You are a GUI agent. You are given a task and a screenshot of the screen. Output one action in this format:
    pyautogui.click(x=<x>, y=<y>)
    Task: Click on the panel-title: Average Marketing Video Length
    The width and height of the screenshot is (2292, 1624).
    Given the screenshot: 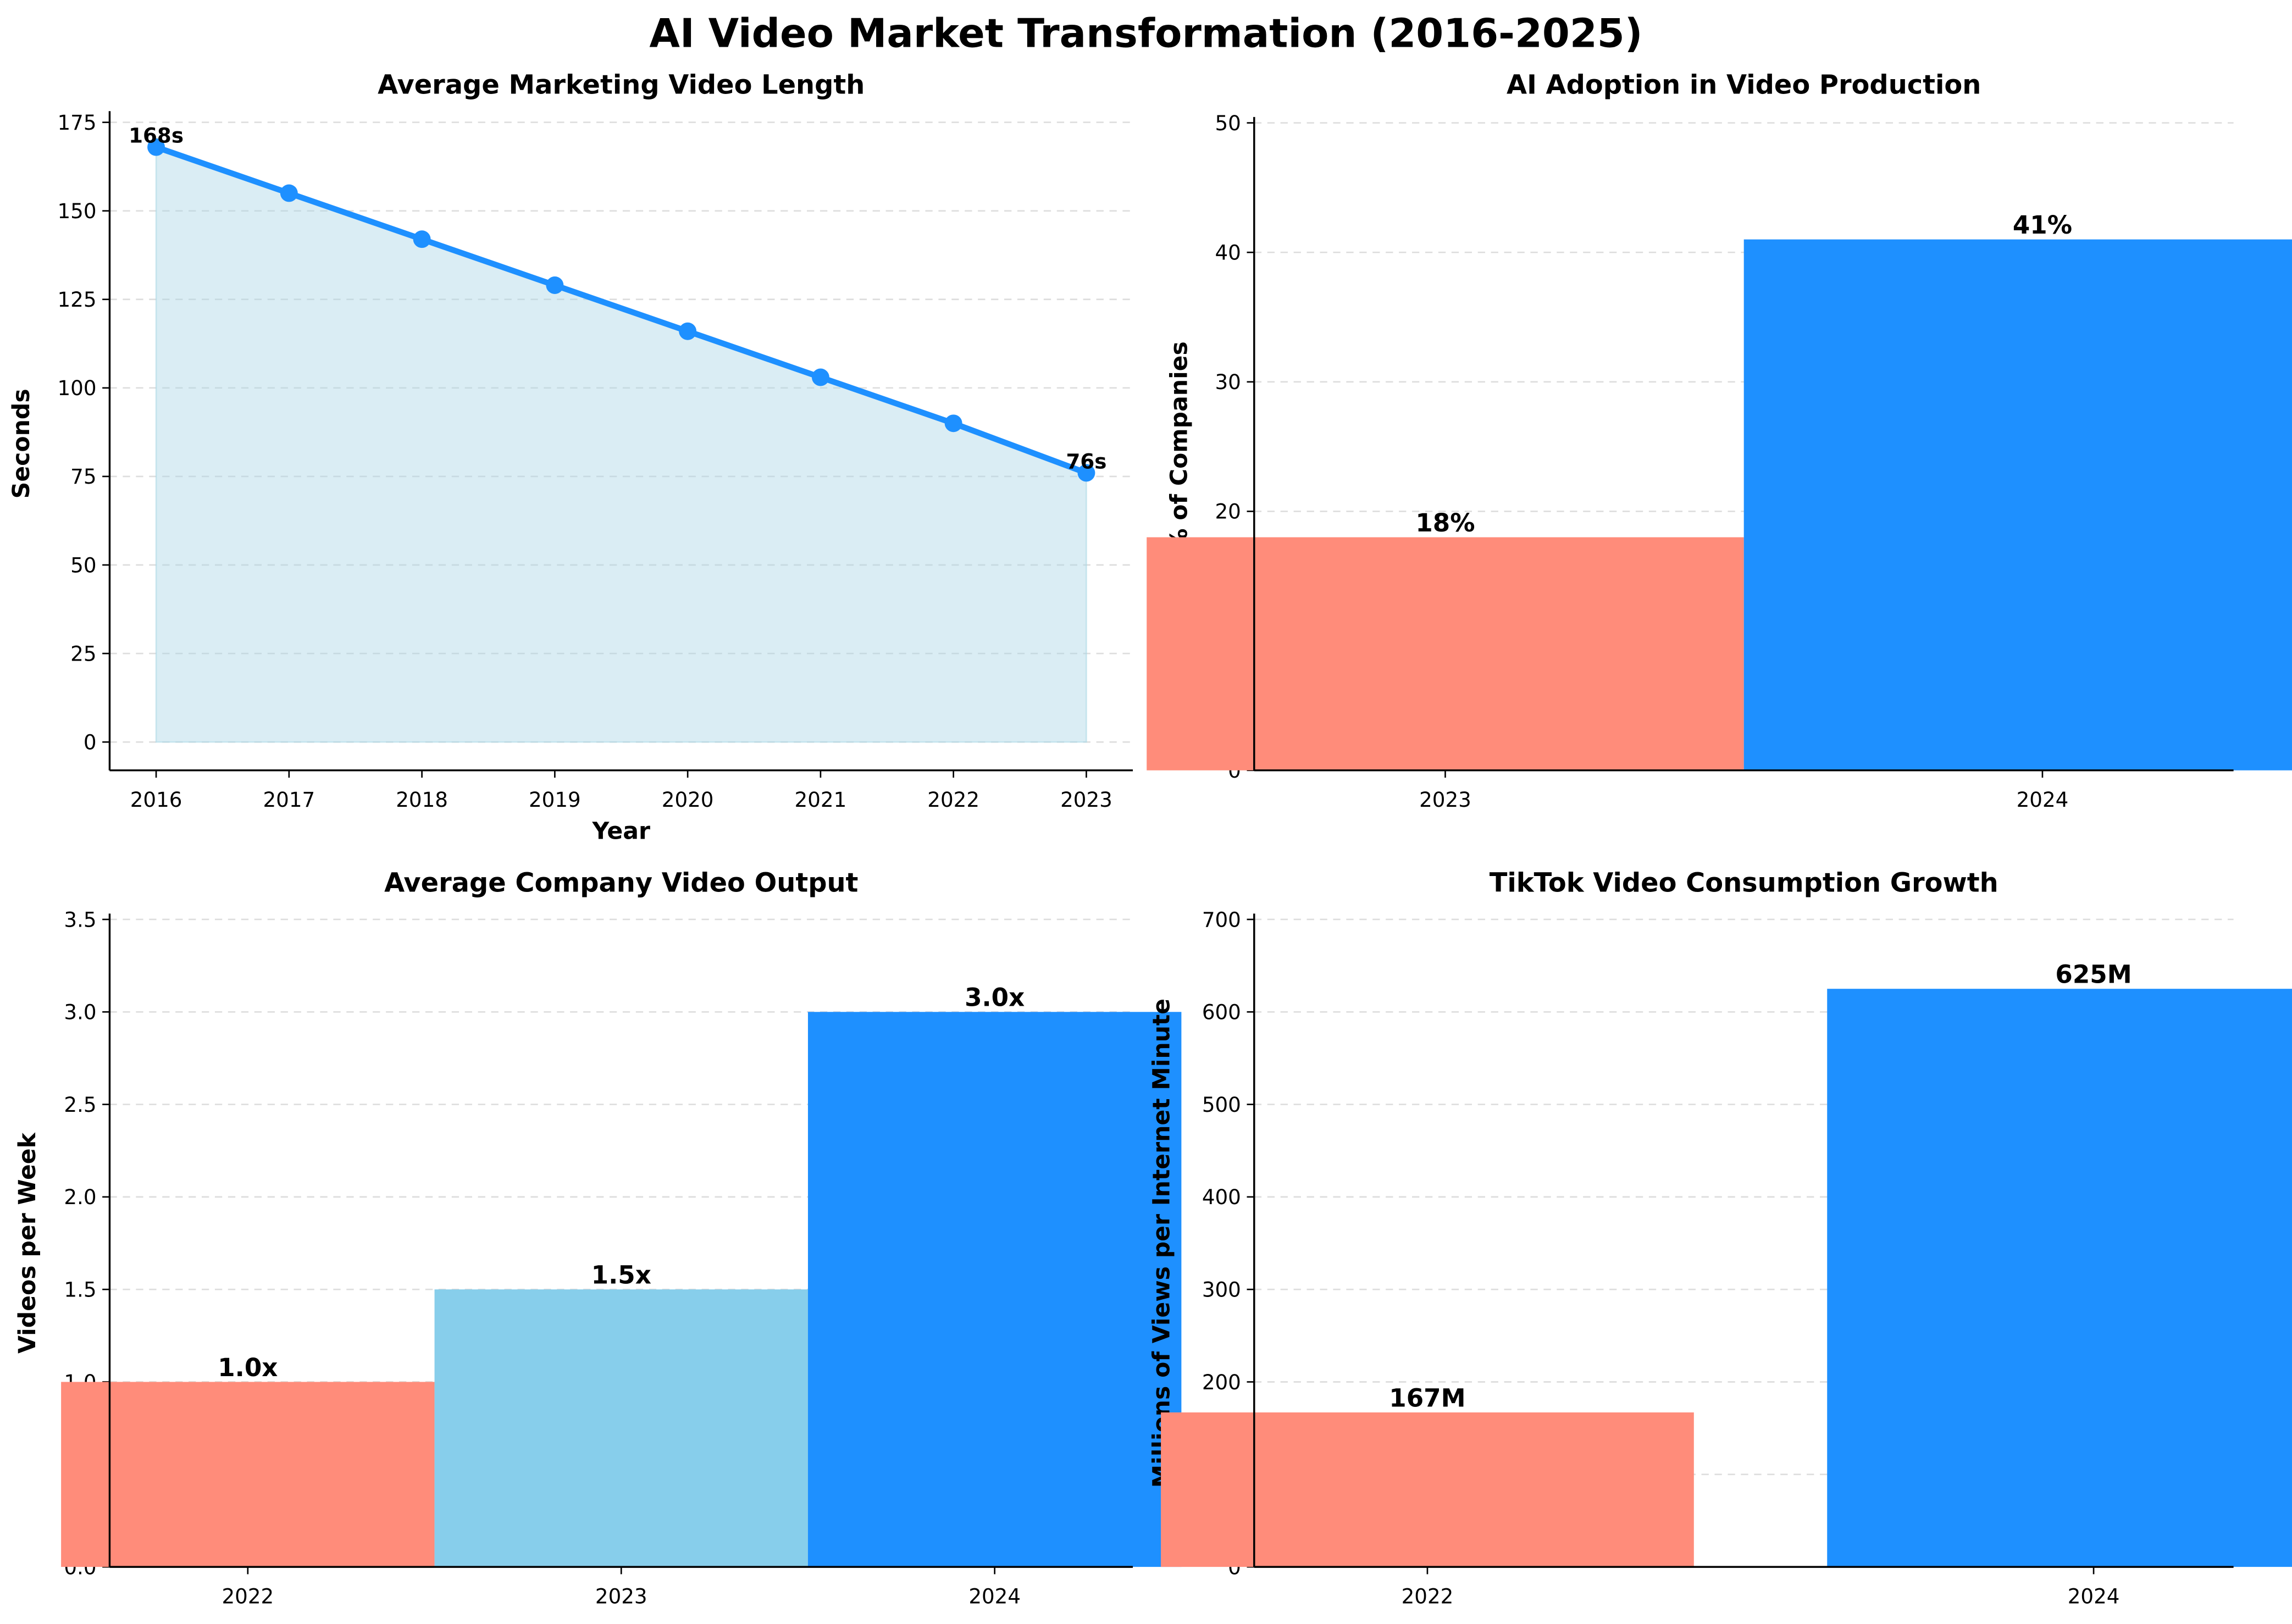 What is the action you would take?
    pyautogui.click(x=621, y=85)
    